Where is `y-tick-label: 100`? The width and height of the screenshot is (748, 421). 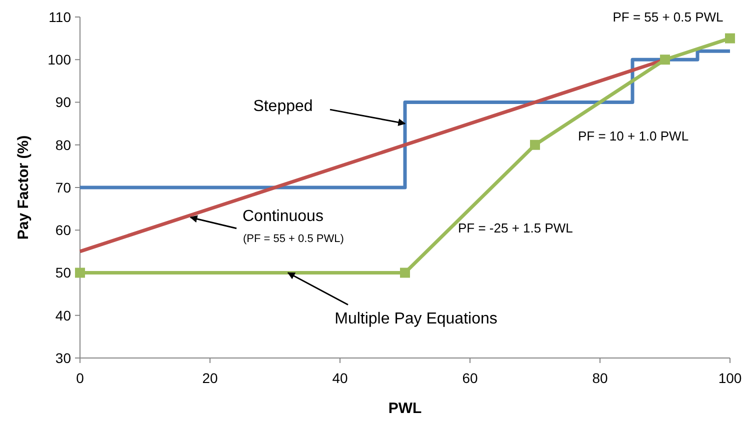 y-tick-label: 100 is located at coordinates (60, 60).